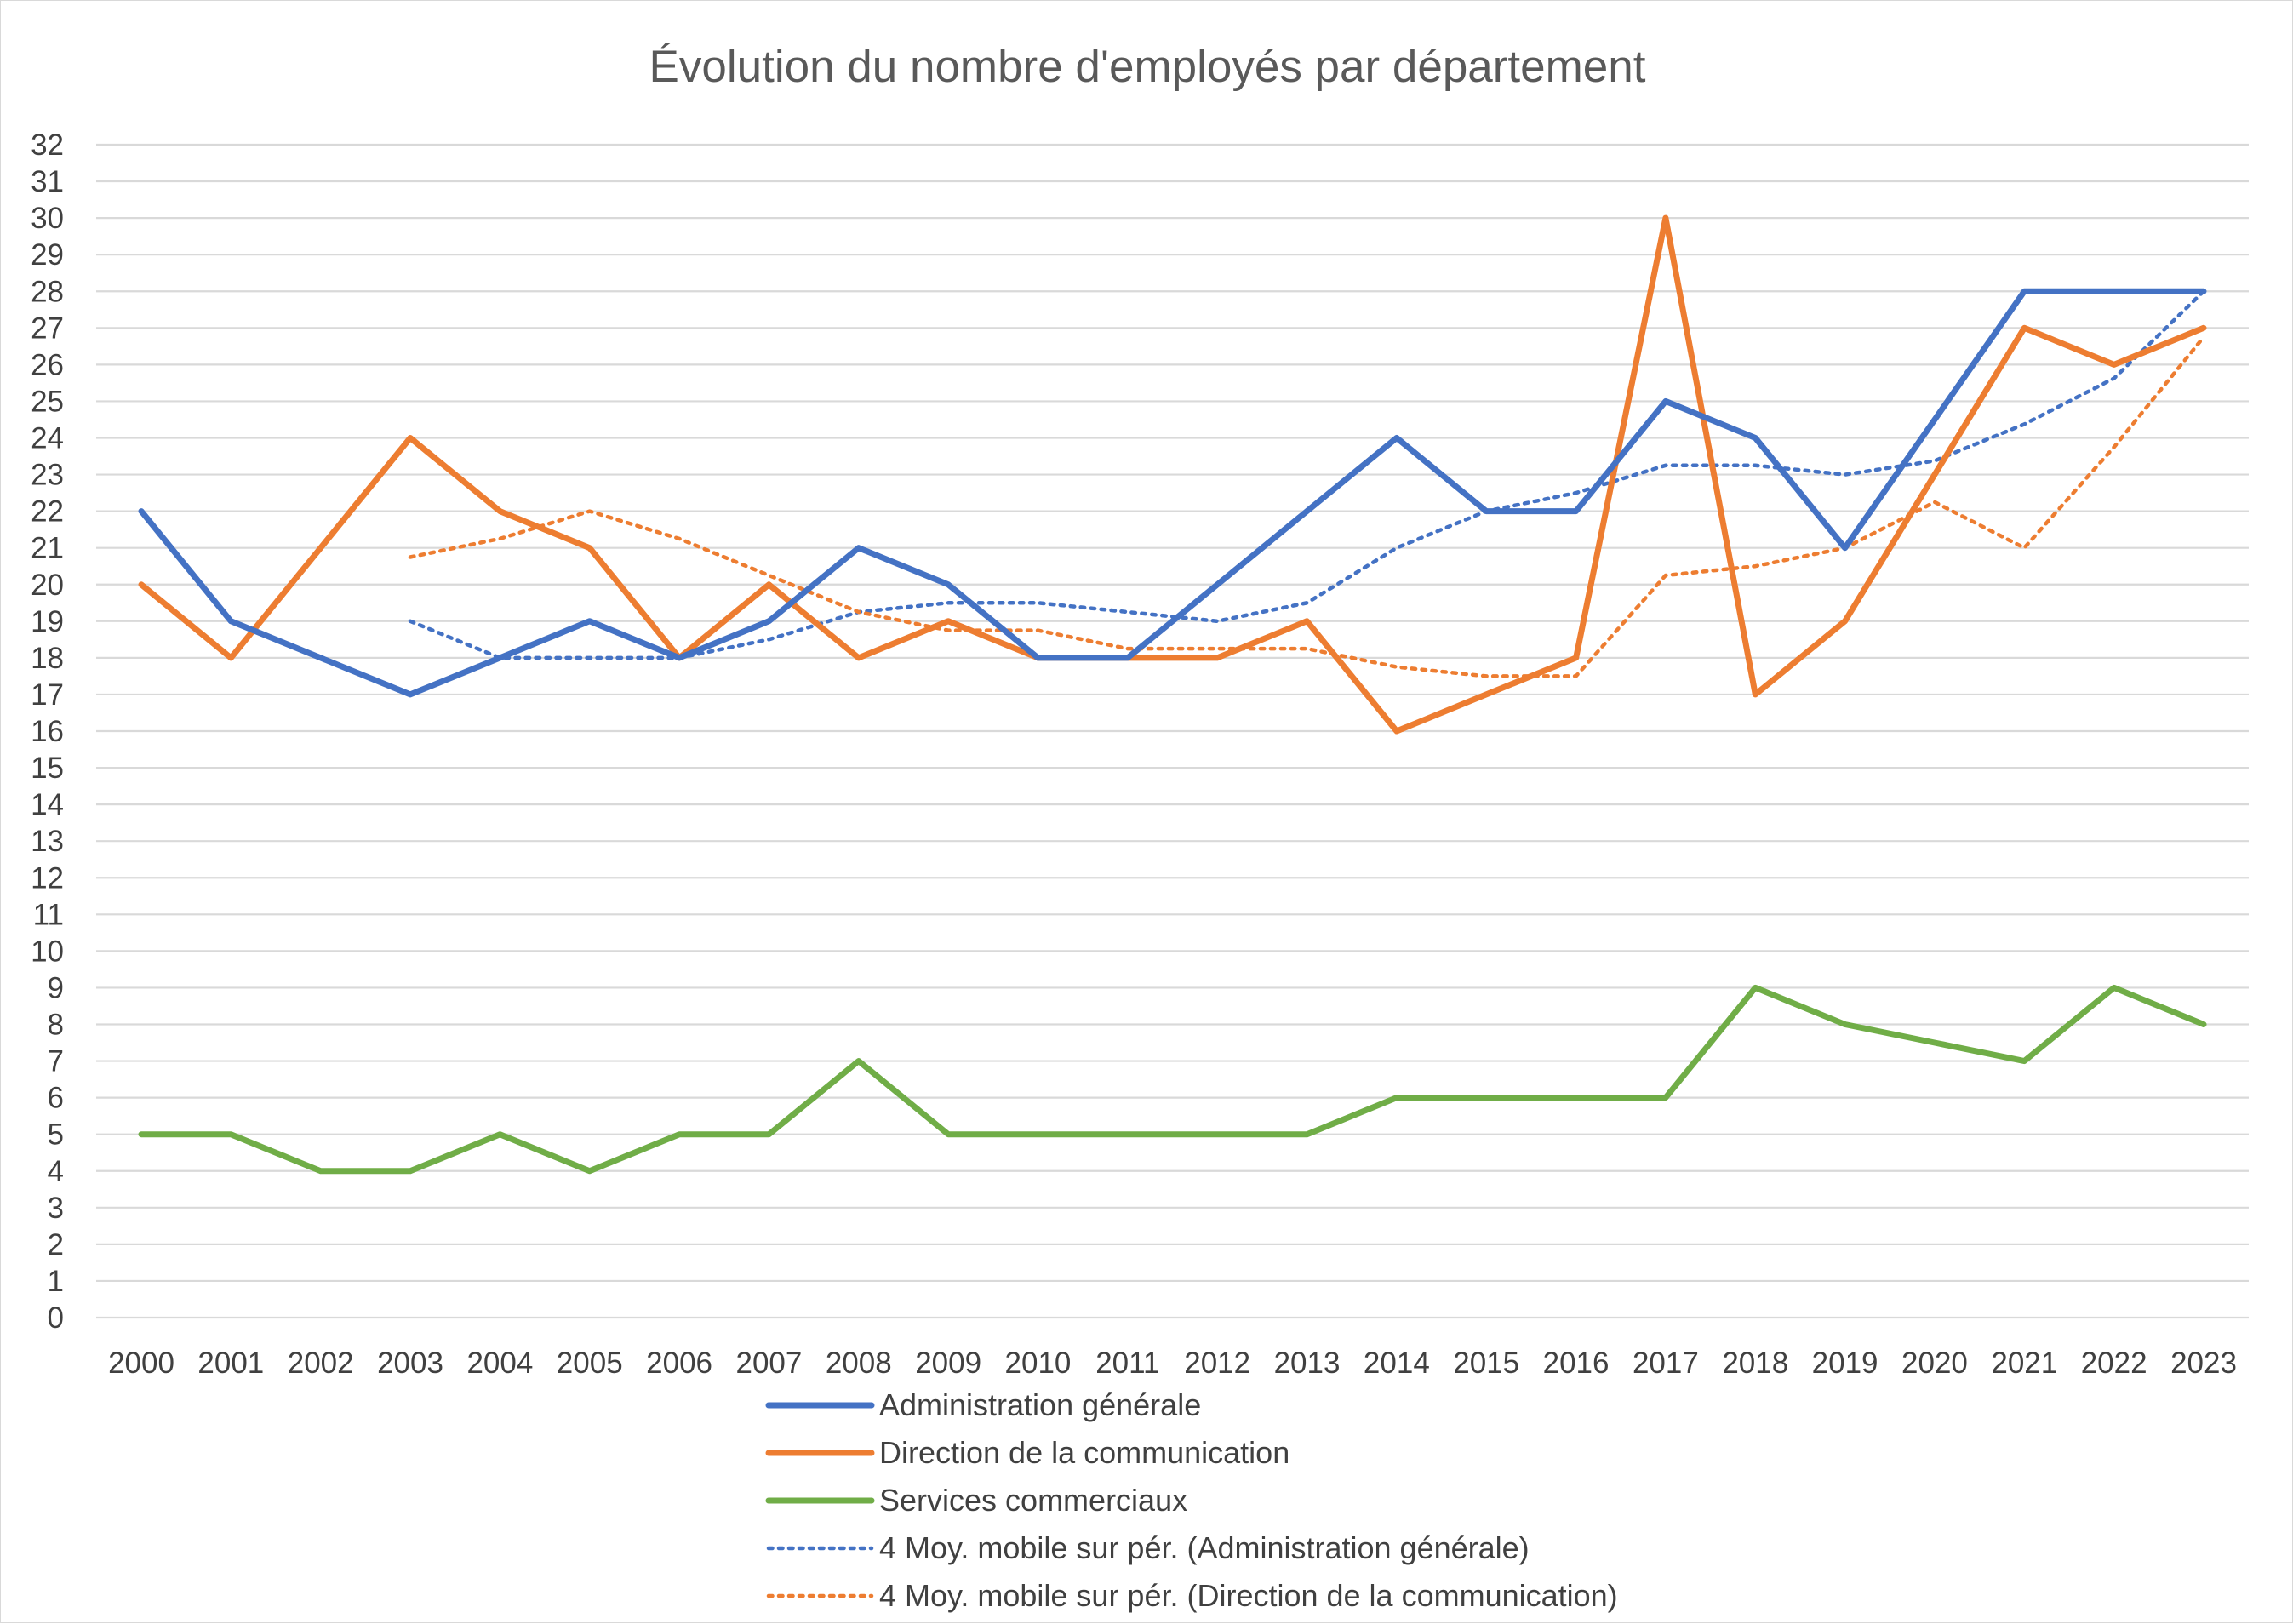 The height and width of the screenshot is (1624, 2293). Describe the element at coordinates (321, 1363) in the screenshot. I see `x-tick-label: 2002` at that location.